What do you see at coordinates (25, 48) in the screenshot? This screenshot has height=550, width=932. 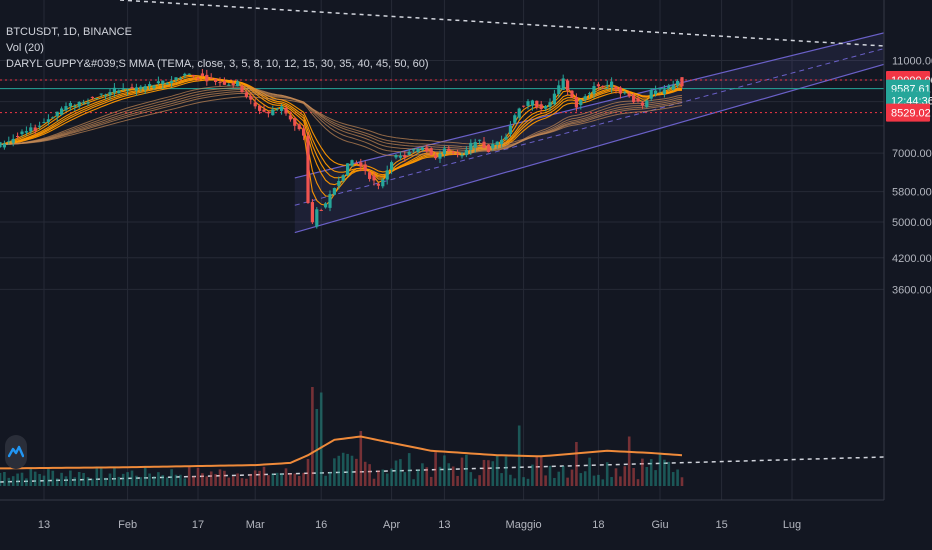 I see `legend-volume: Vol (20)` at bounding box center [25, 48].